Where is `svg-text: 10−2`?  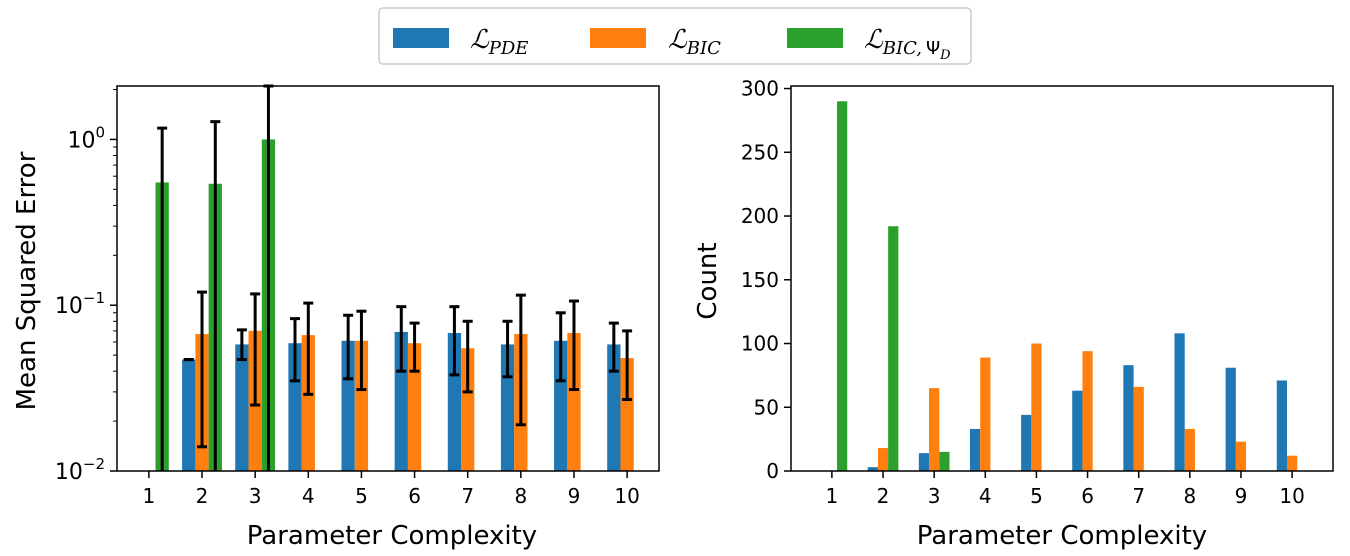 svg-text: 10−2 is located at coordinates (80, 470).